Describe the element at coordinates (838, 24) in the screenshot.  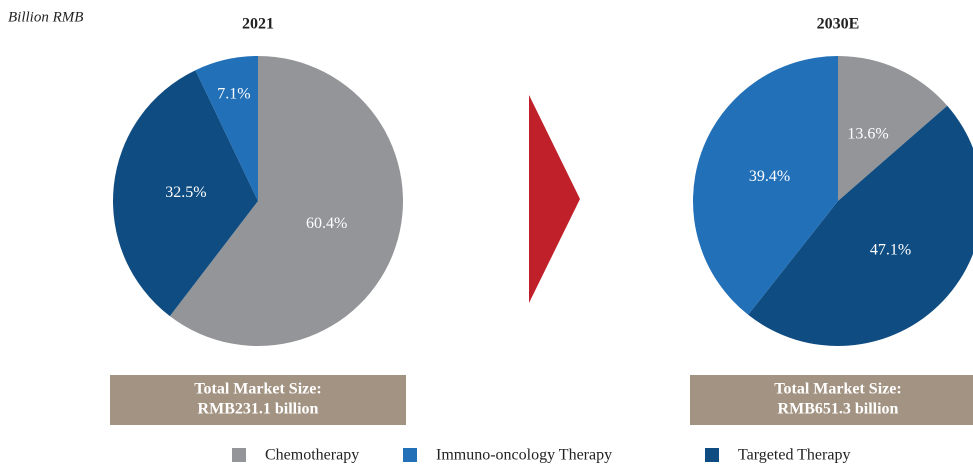
I see `pie-title: 2030E` at that location.